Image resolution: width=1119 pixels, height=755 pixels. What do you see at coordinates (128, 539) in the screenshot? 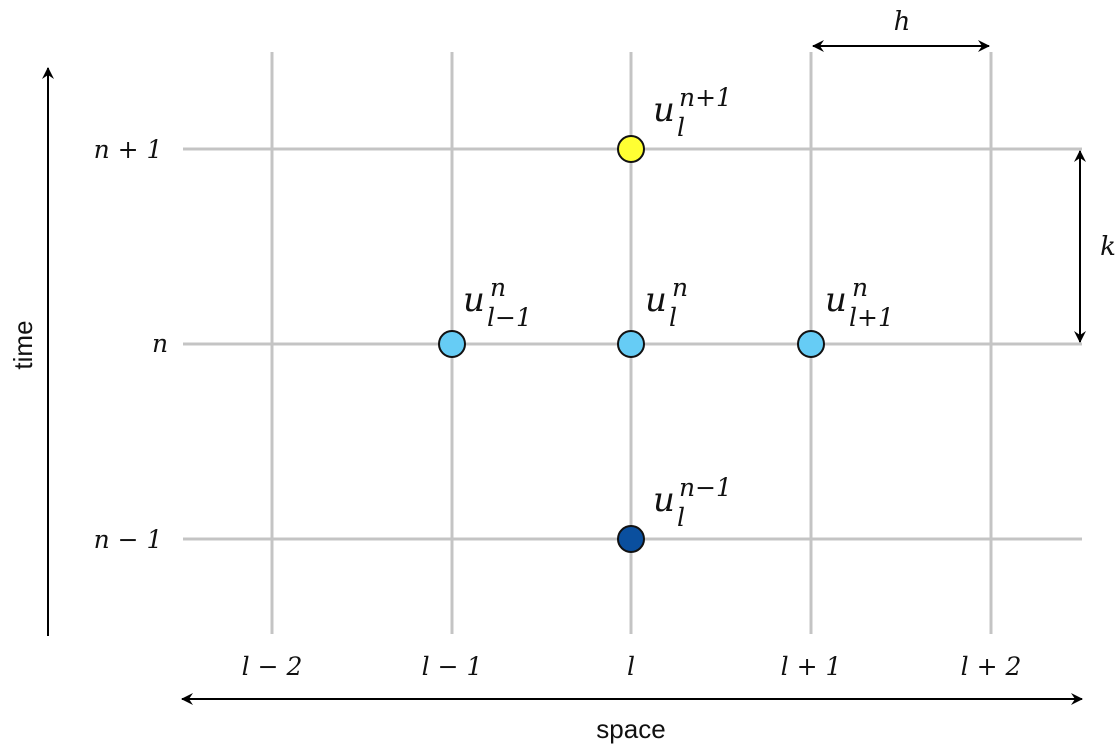
I see `time-label-n-minus-1: n − 1` at bounding box center [128, 539].